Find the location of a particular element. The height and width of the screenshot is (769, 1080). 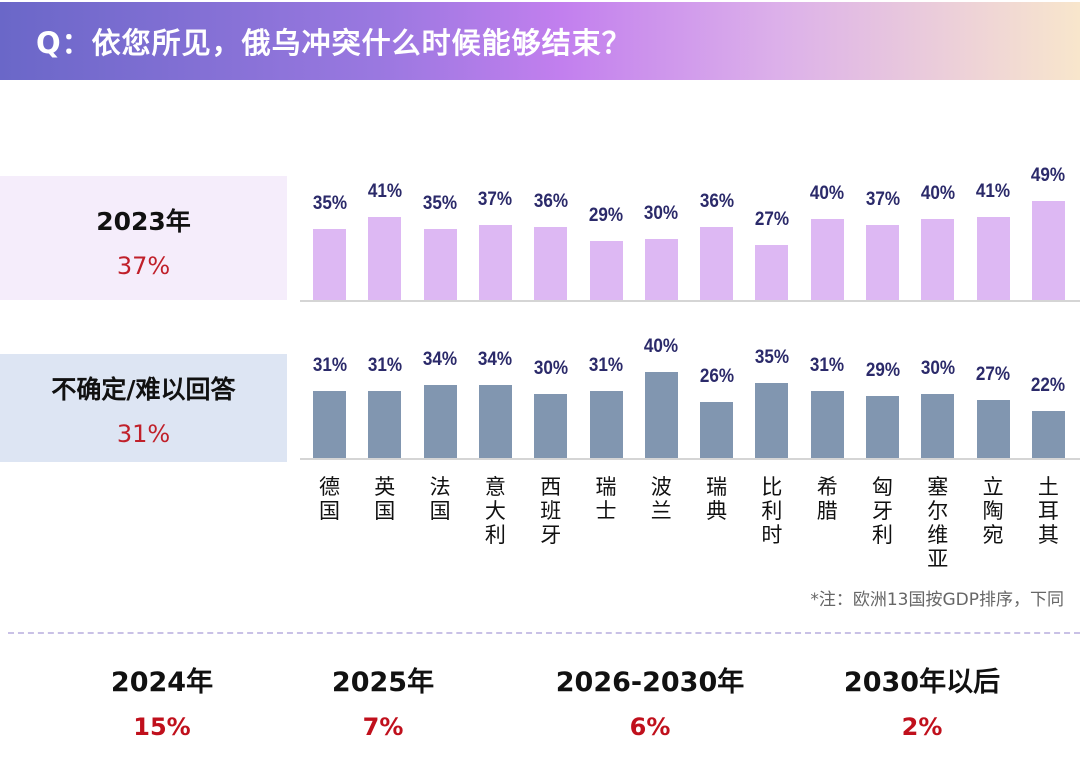

axis-line-top is located at coordinates (690, 301).